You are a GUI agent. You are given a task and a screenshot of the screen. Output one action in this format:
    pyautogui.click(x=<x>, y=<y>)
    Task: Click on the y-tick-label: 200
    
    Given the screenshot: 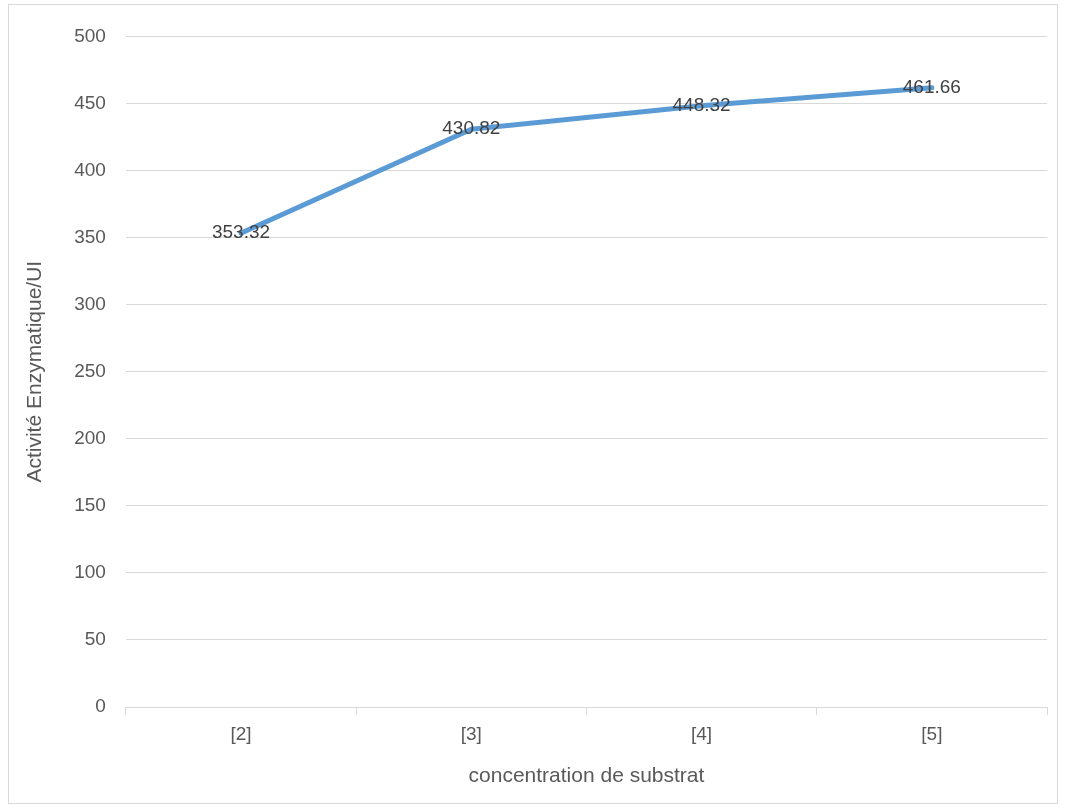 What is the action you would take?
    pyautogui.click(x=90, y=437)
    